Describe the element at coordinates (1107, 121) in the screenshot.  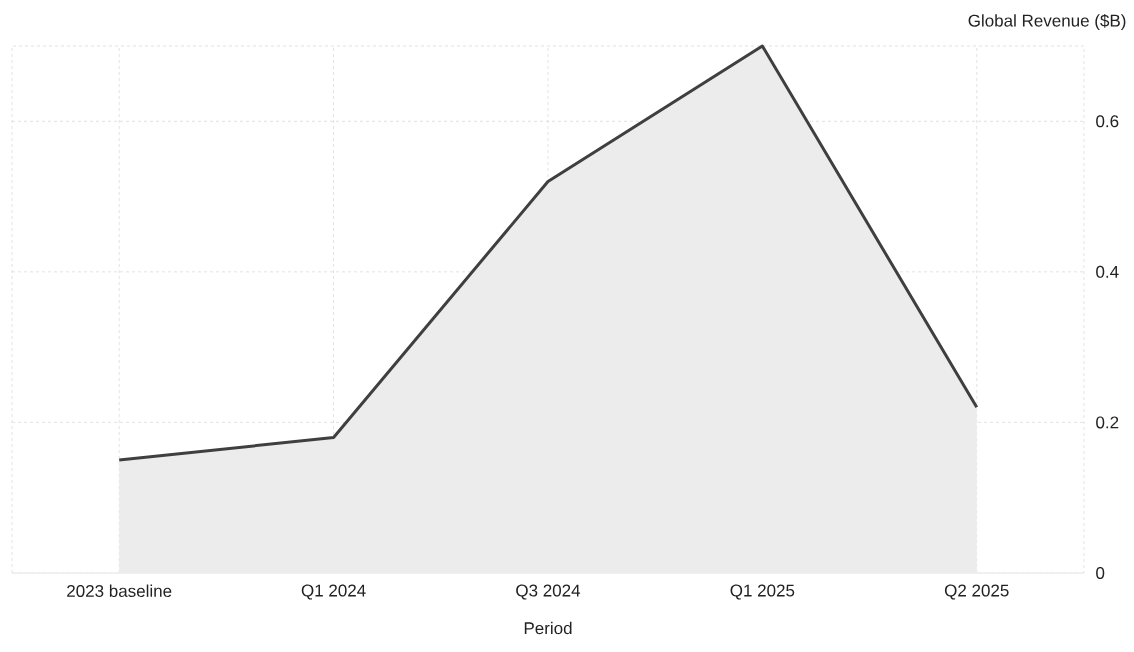
I see `y-tick-label: 0.6` at that location.